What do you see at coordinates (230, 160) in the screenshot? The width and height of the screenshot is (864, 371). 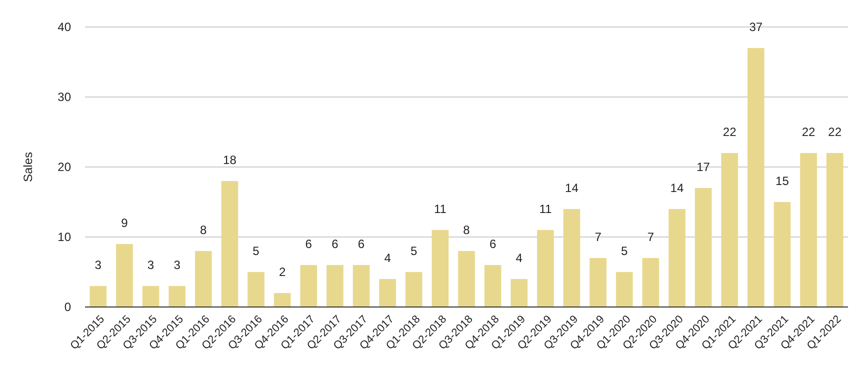 I see `data-label: 18` at bounding box center [230, 160].